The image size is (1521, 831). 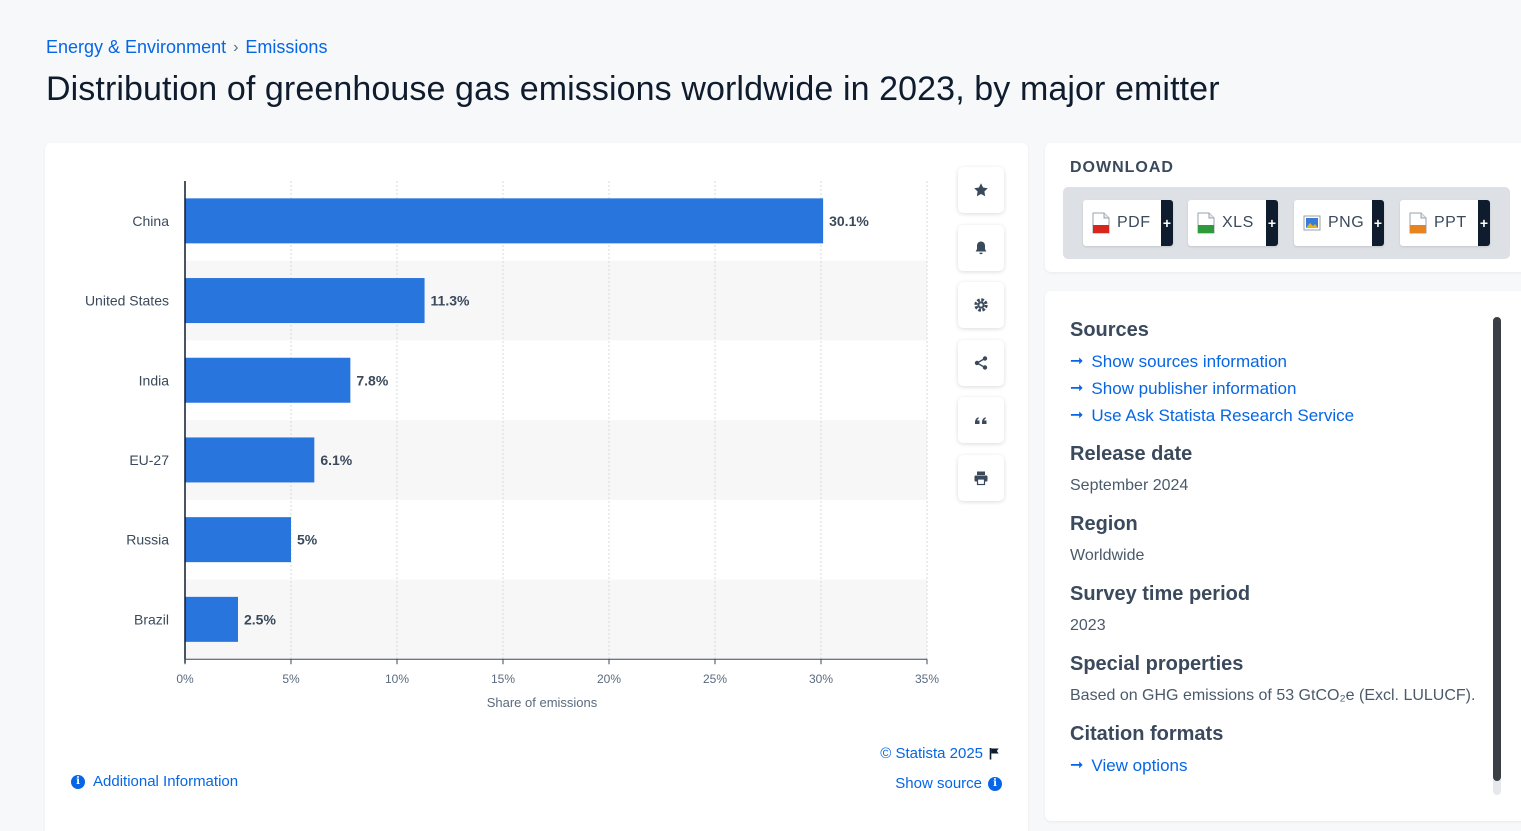 What do you see at coordinates (556, 619) in the screenshot?
I see `row-band` at bounding box center [556, 619].